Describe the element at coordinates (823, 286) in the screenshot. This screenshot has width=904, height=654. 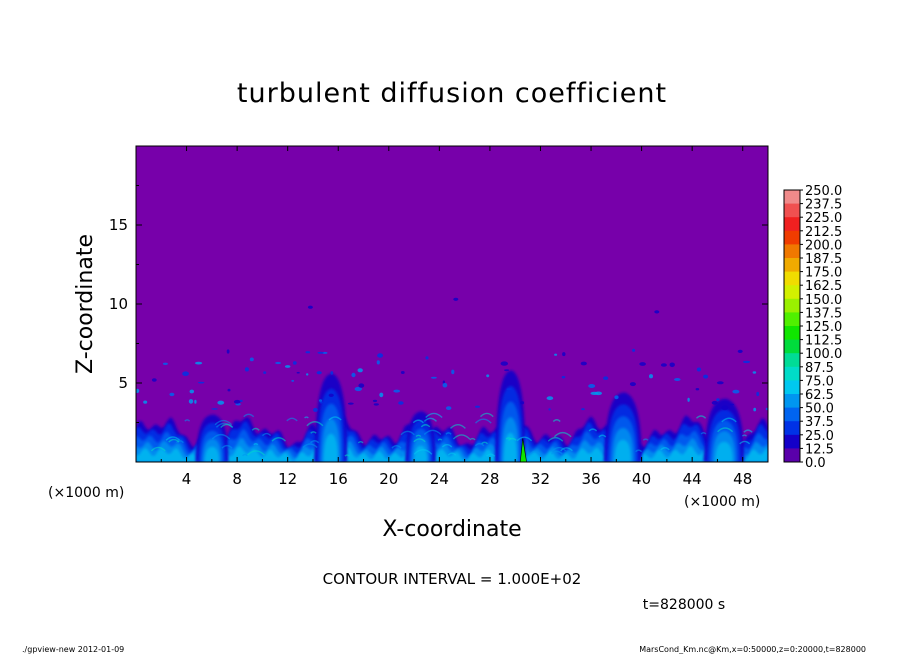
I see `colorbar-label: 162.5` at that location.